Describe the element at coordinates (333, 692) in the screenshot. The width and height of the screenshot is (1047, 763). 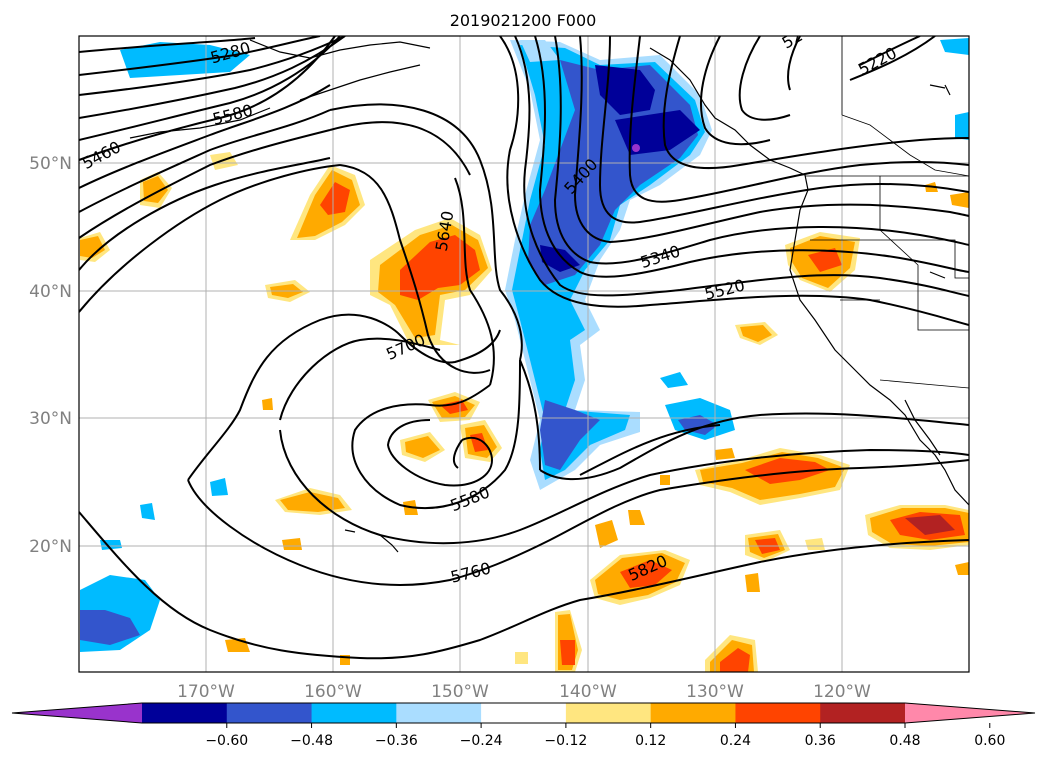
I see `lon-label: 160°W` at that location.